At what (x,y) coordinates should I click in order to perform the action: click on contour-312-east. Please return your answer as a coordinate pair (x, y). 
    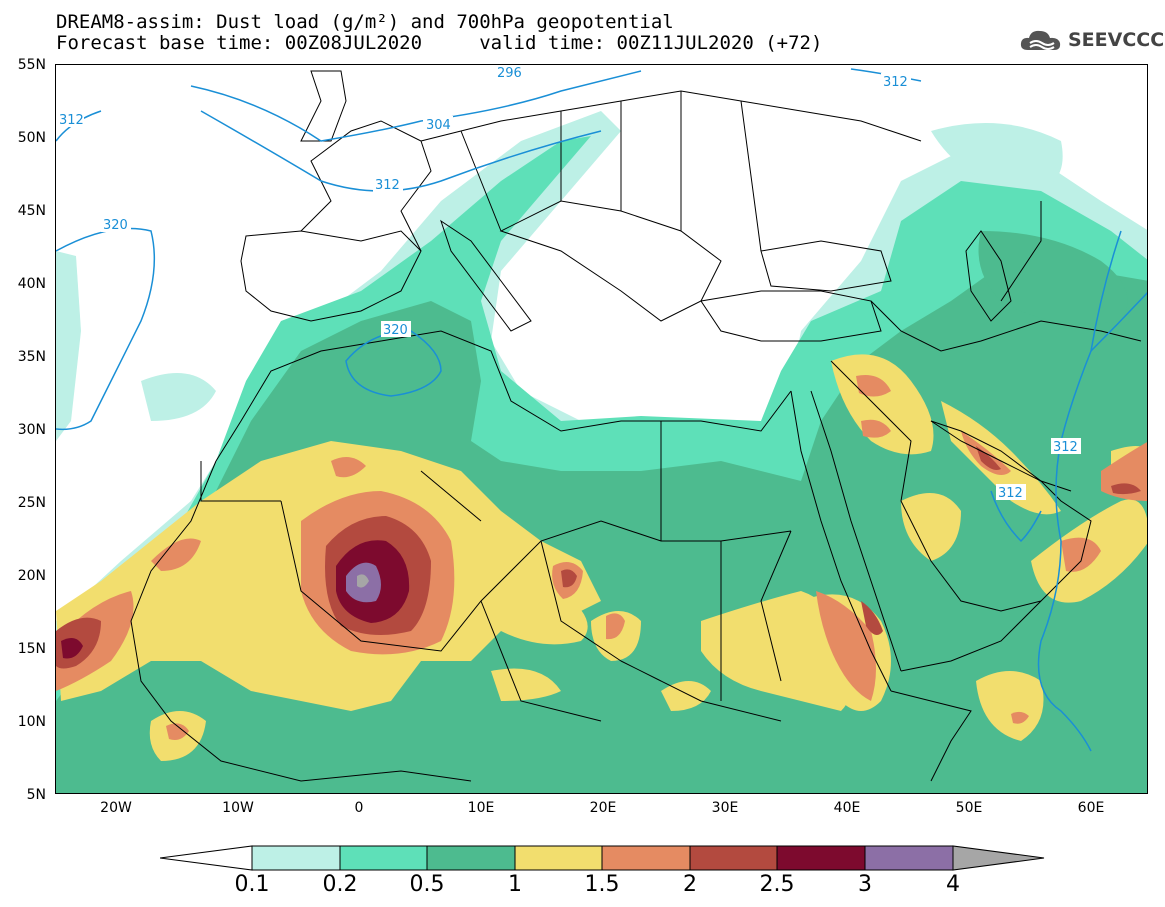
    Looking at the image, I should click on (1079, 491).